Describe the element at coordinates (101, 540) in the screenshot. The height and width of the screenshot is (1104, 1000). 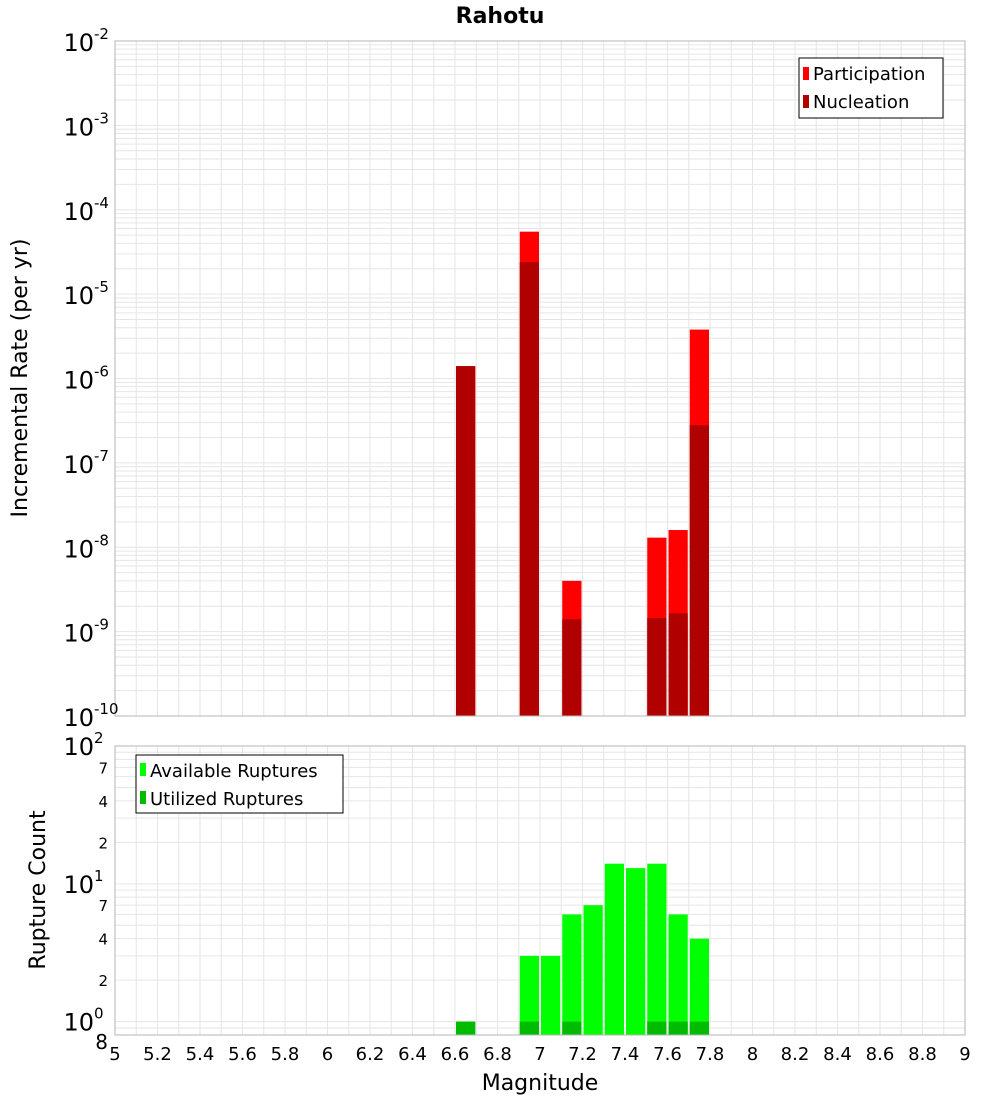
I see `top-y-tick-exponent: -8` at that location.